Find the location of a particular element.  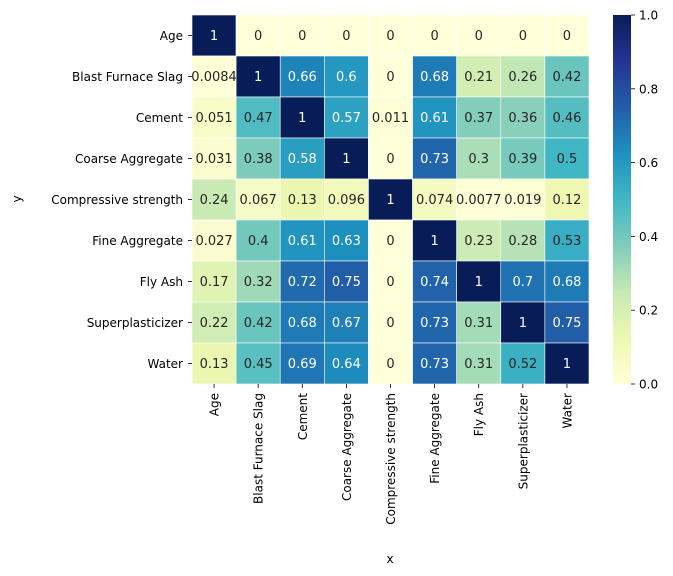

cell-value-label: 0.47 is located at coordinates (258, 118).